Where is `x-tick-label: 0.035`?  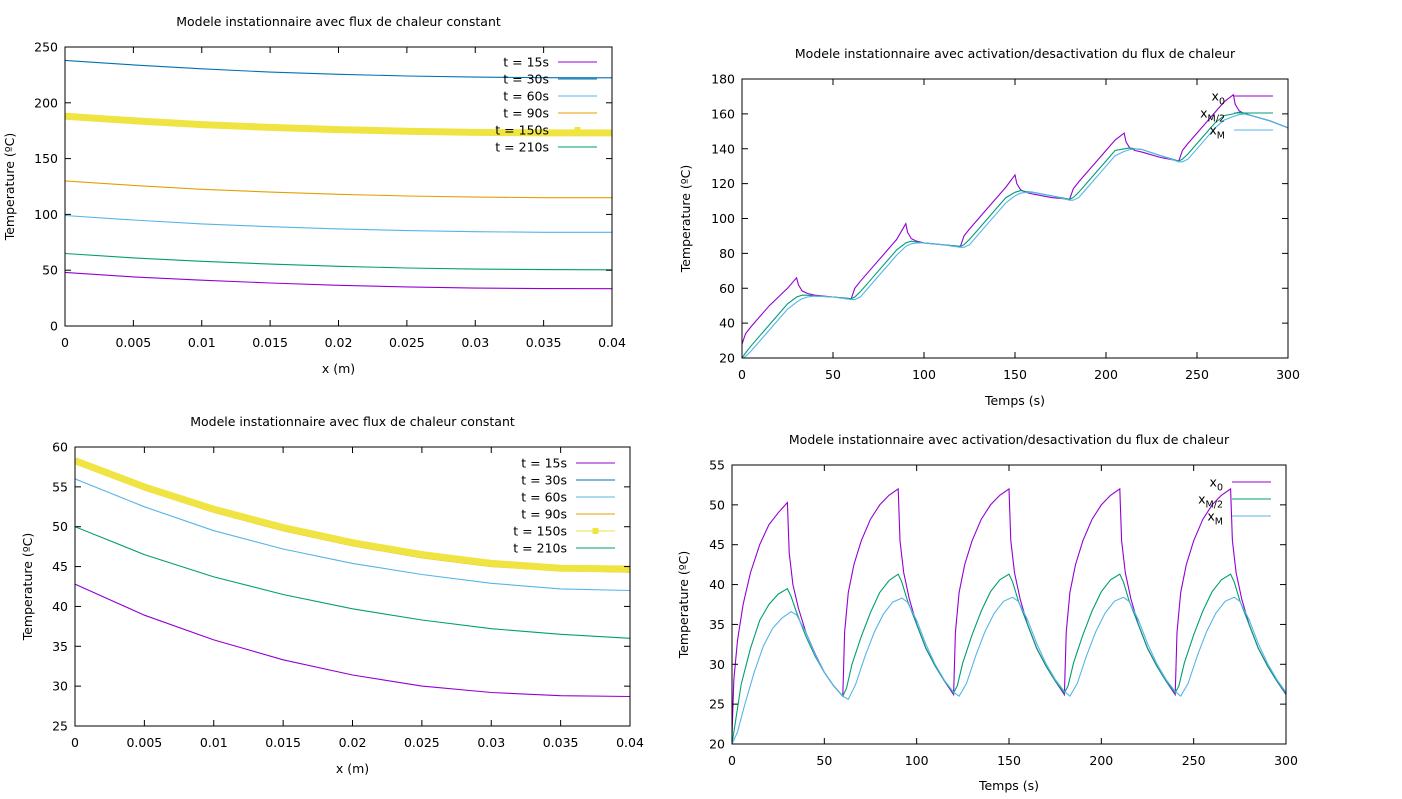 x-tick-label: 0.035 is located at coordinates (544, 342).